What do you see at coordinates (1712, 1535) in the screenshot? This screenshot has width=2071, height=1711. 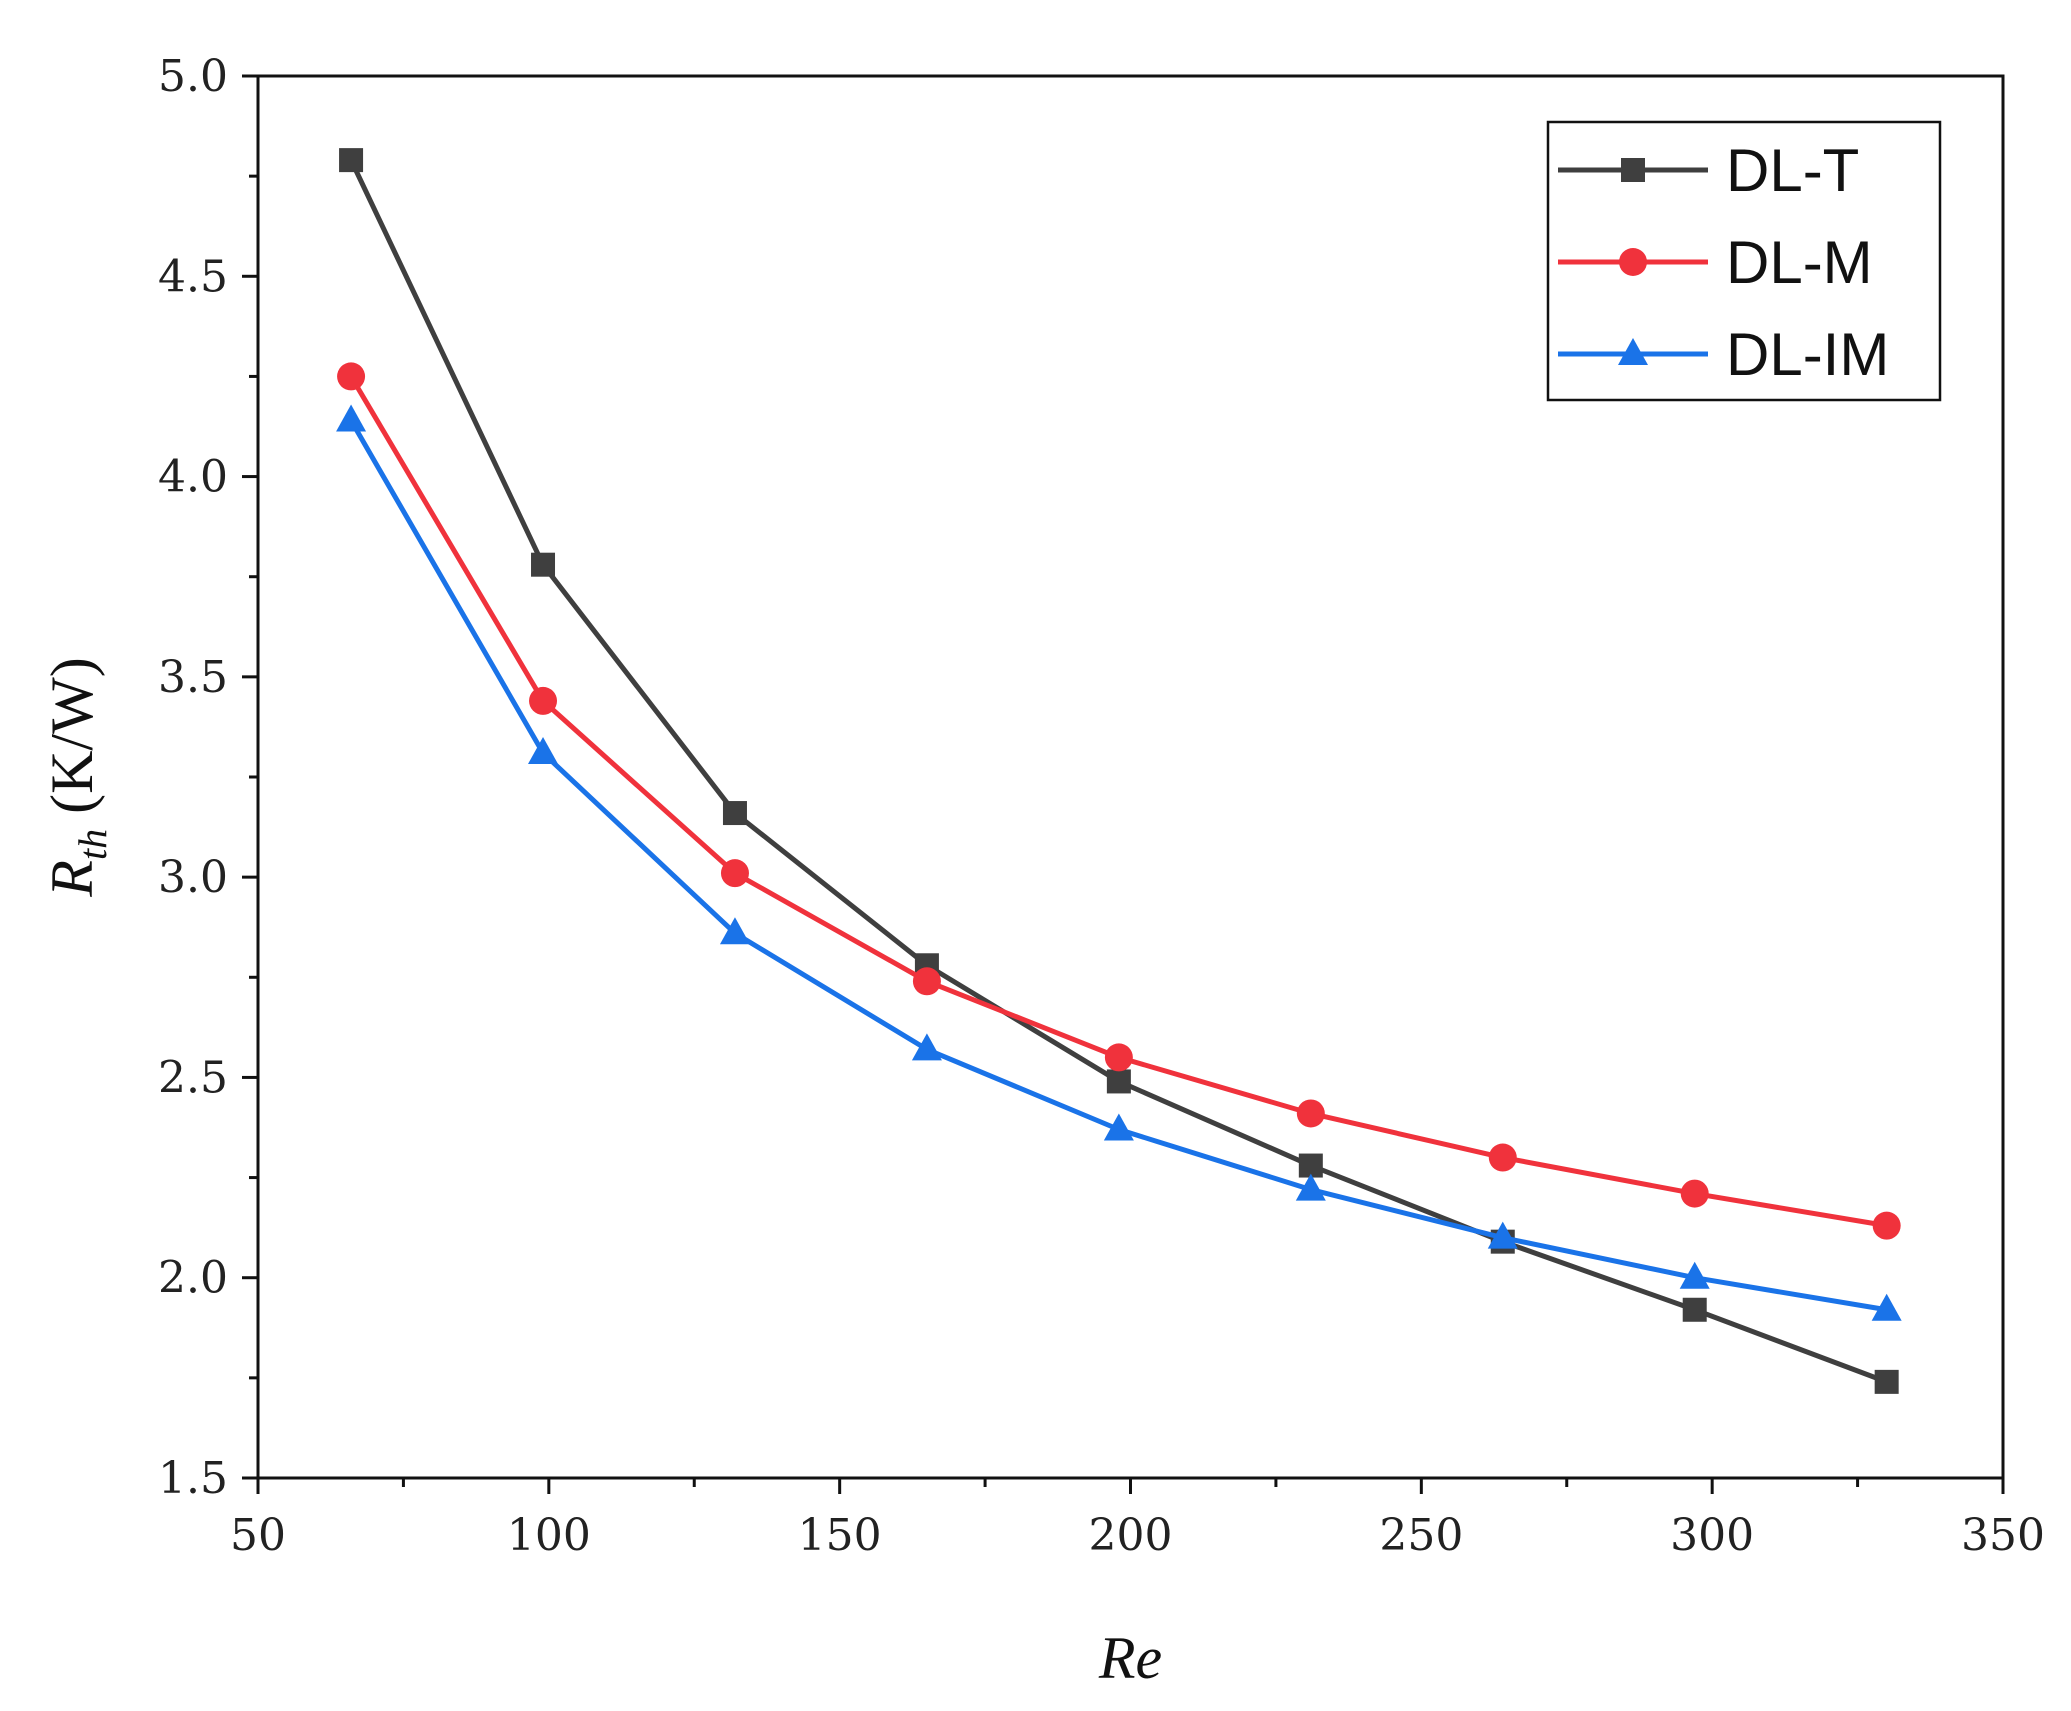 I see `x-tick-label: 300` at bounding box center [1712, 1535].